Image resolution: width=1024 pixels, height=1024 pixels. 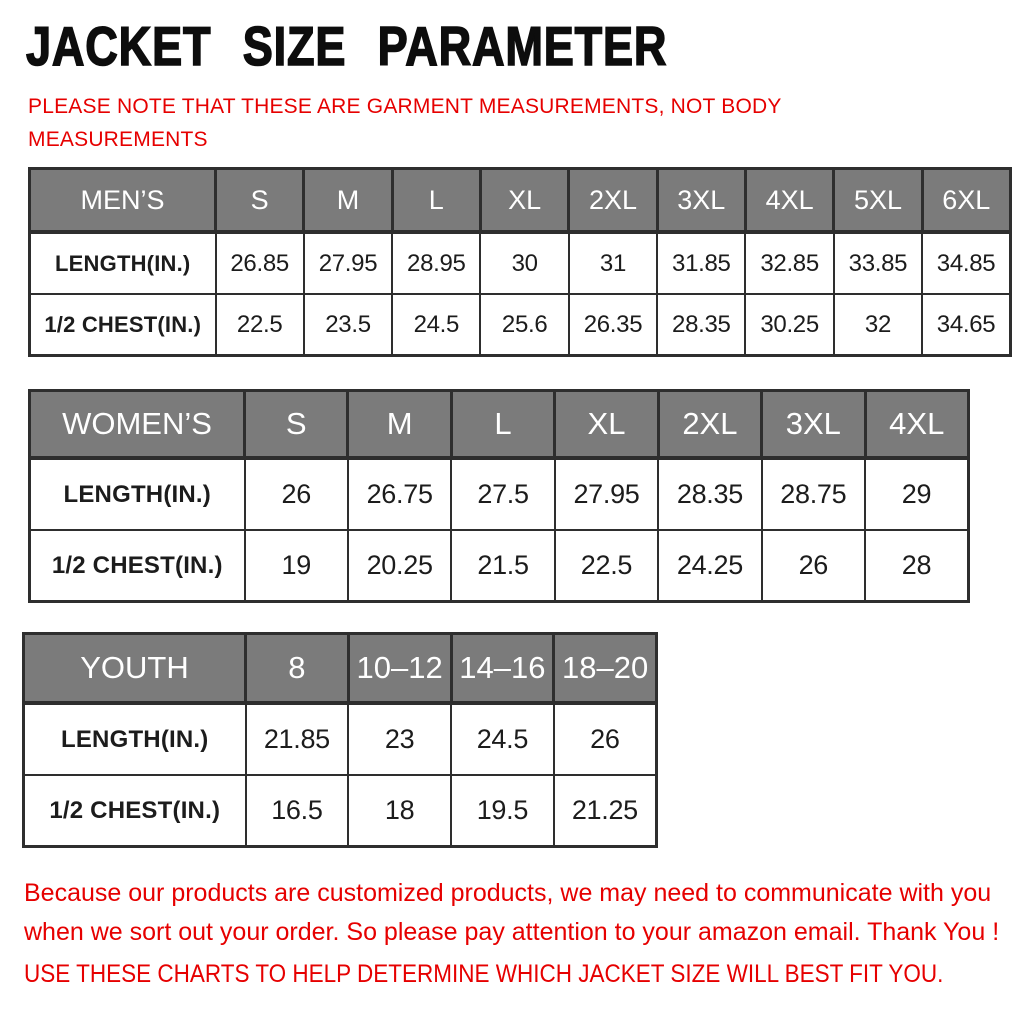 I want to click on womens-data-row: LENGTH(IN.) 26 26.75 27.5 27.95 28.35 28.75 29, so click(x=499, y=494).